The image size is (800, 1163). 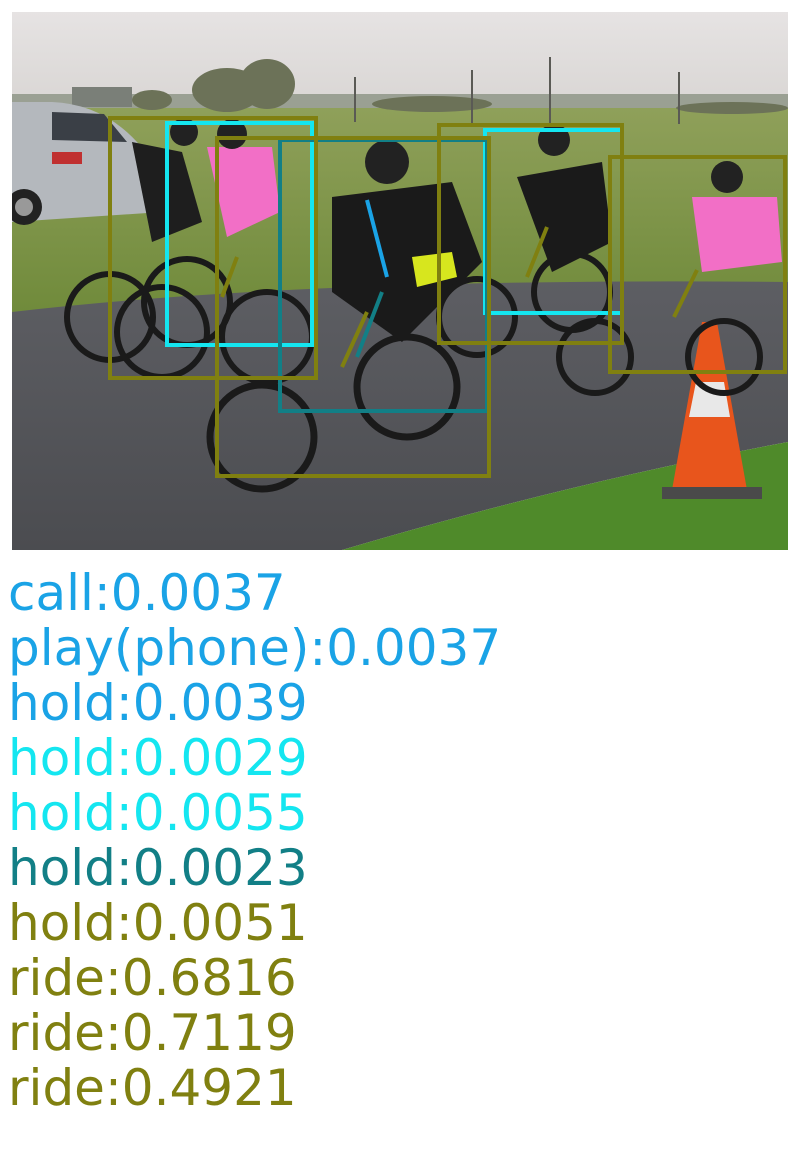 What do you see at coordinates (158, 868) in the screenshot?
I see `label-hold: hold:0.0023` at bounding box center [158, 868].